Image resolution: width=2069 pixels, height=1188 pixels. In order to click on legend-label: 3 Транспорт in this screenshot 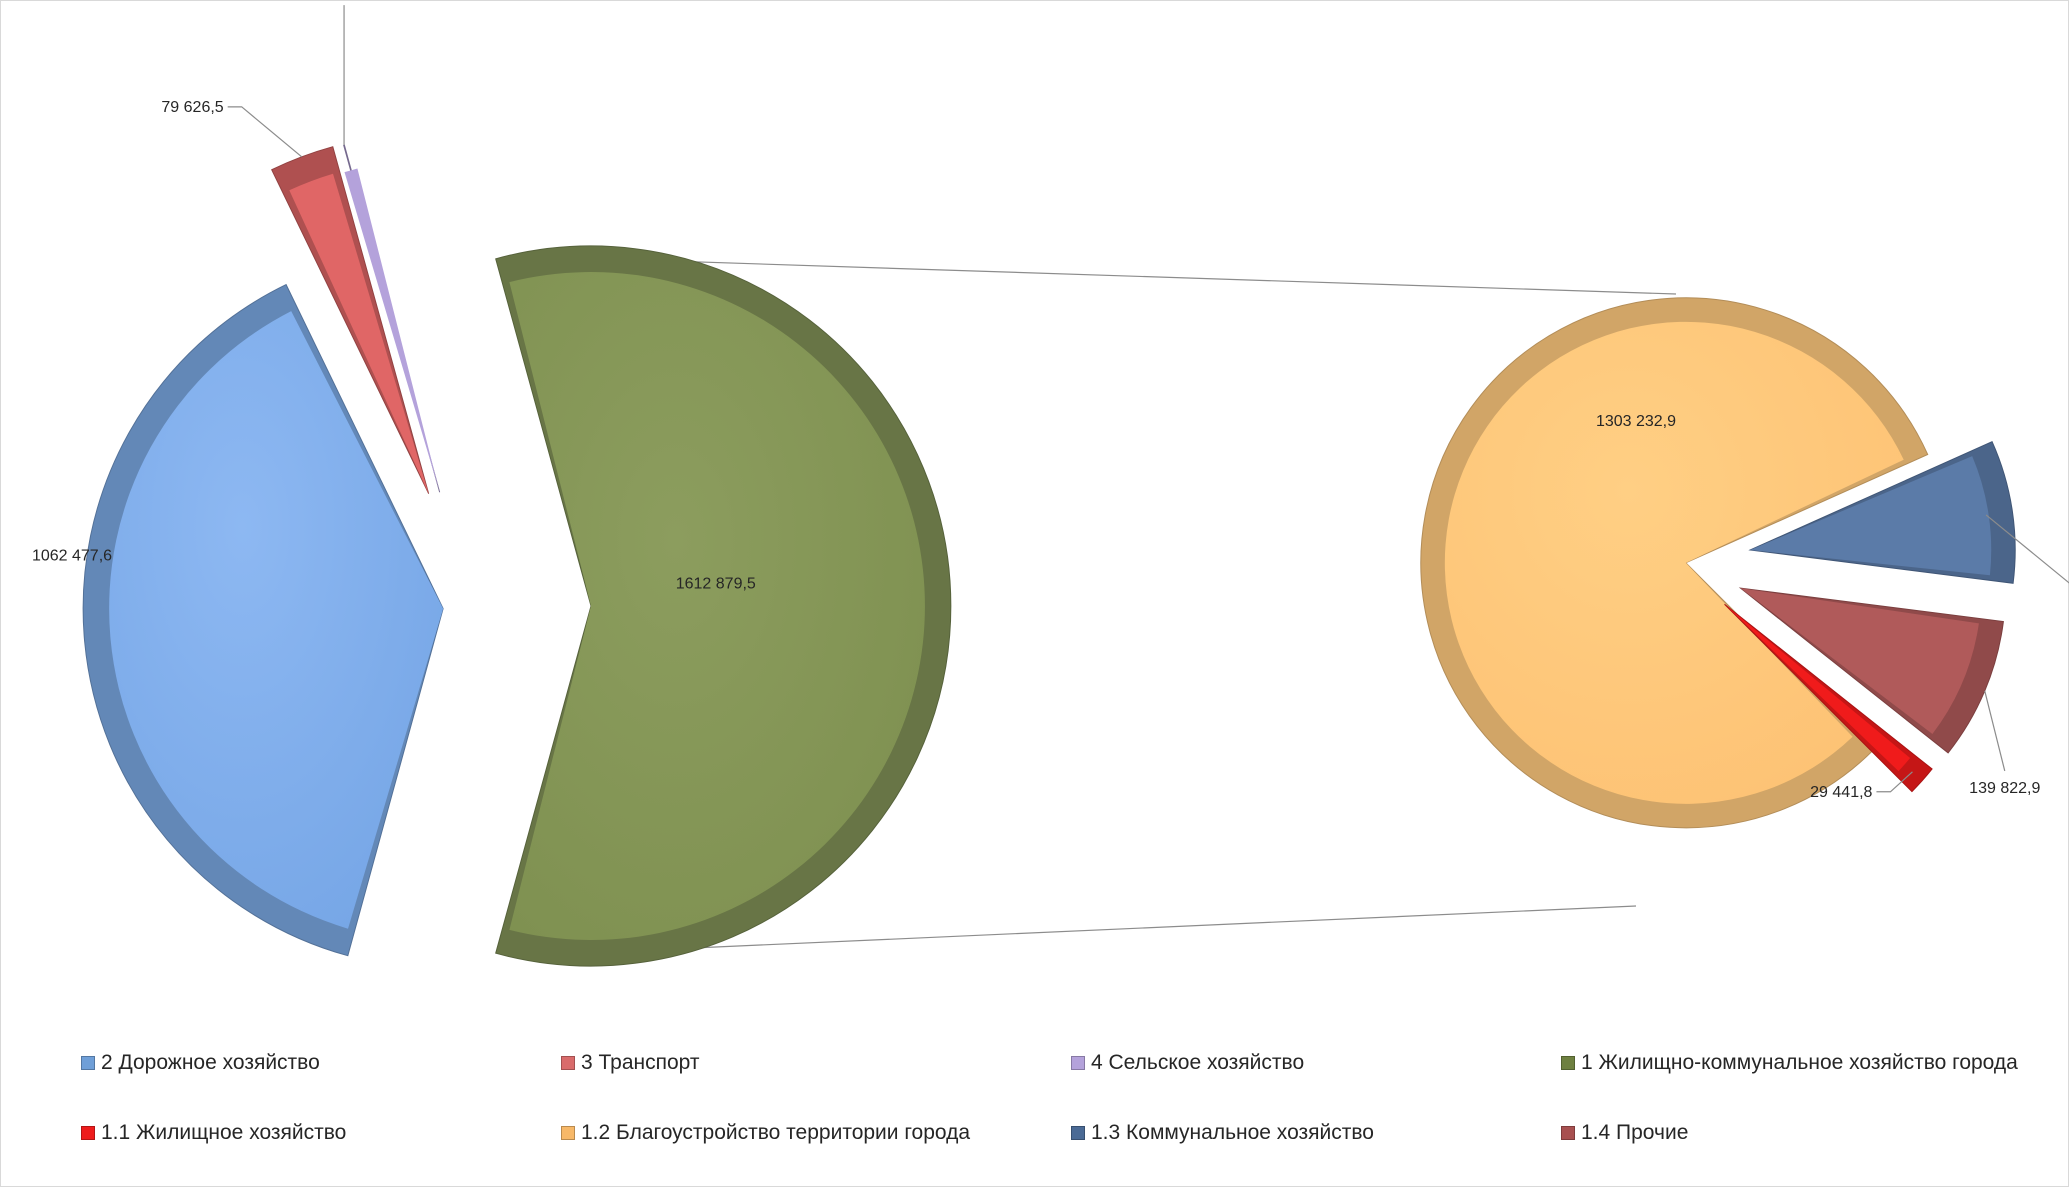, I will do `click(640, 1063)`.